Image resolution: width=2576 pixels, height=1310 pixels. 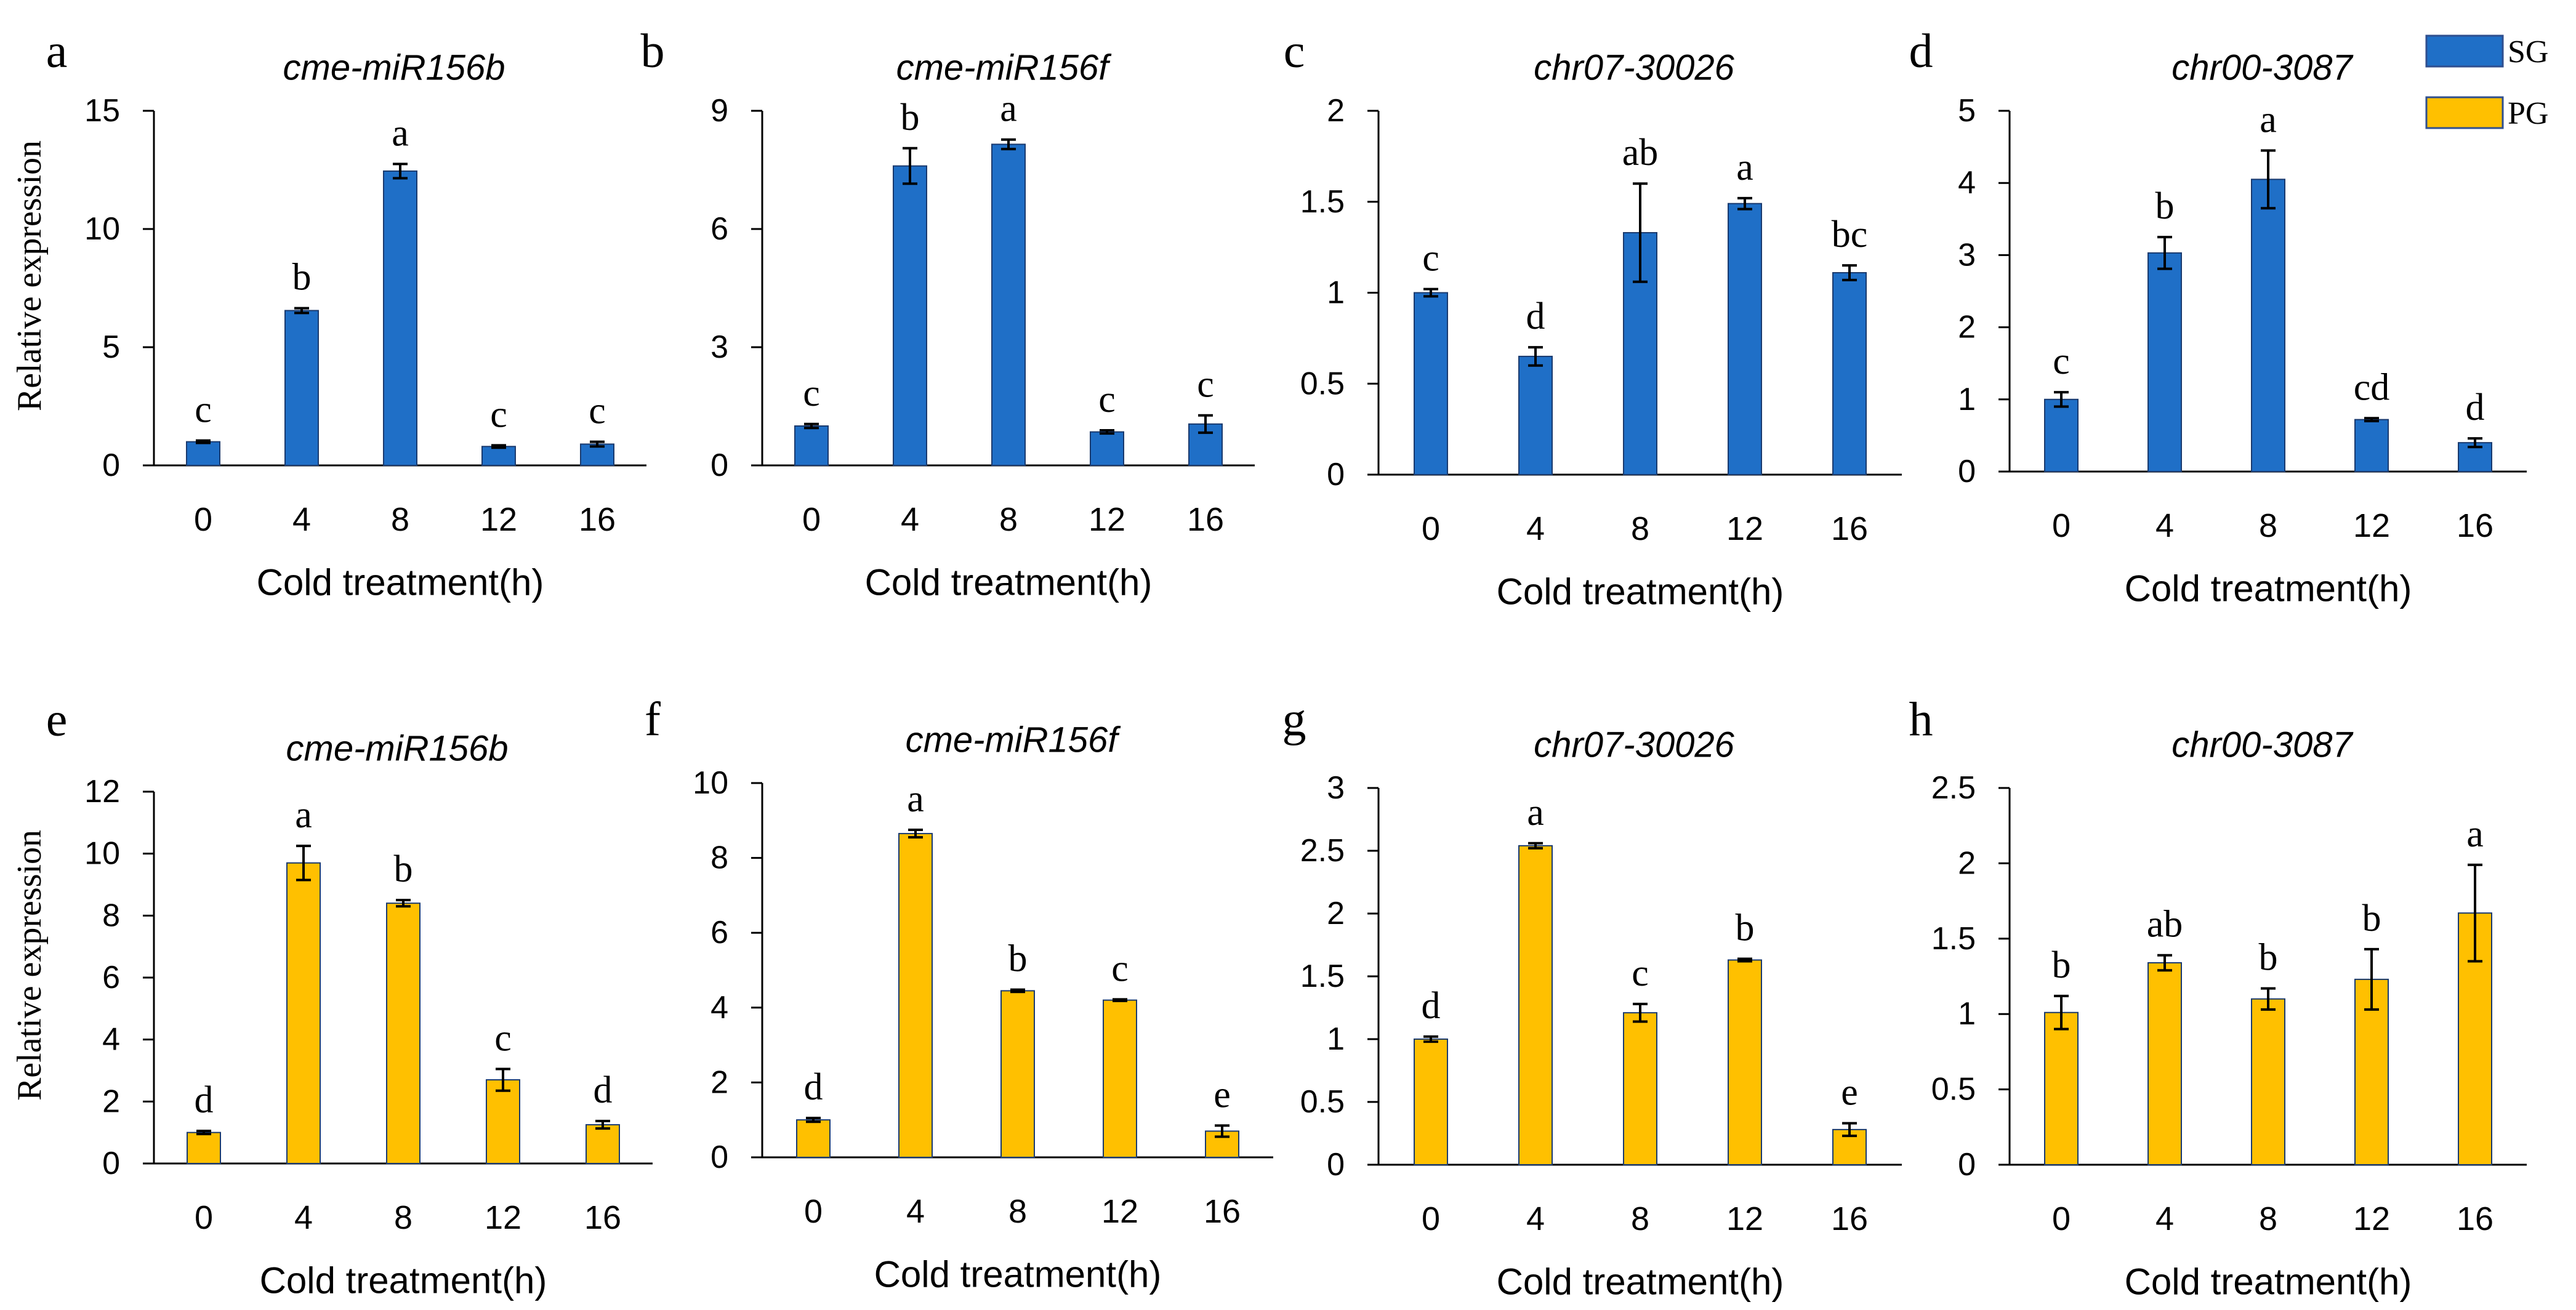 What do you see at coordinates (1634, 68) in the screenshot?
I see `chart-title: chr07-30026` at bounding box center [1634, 68].